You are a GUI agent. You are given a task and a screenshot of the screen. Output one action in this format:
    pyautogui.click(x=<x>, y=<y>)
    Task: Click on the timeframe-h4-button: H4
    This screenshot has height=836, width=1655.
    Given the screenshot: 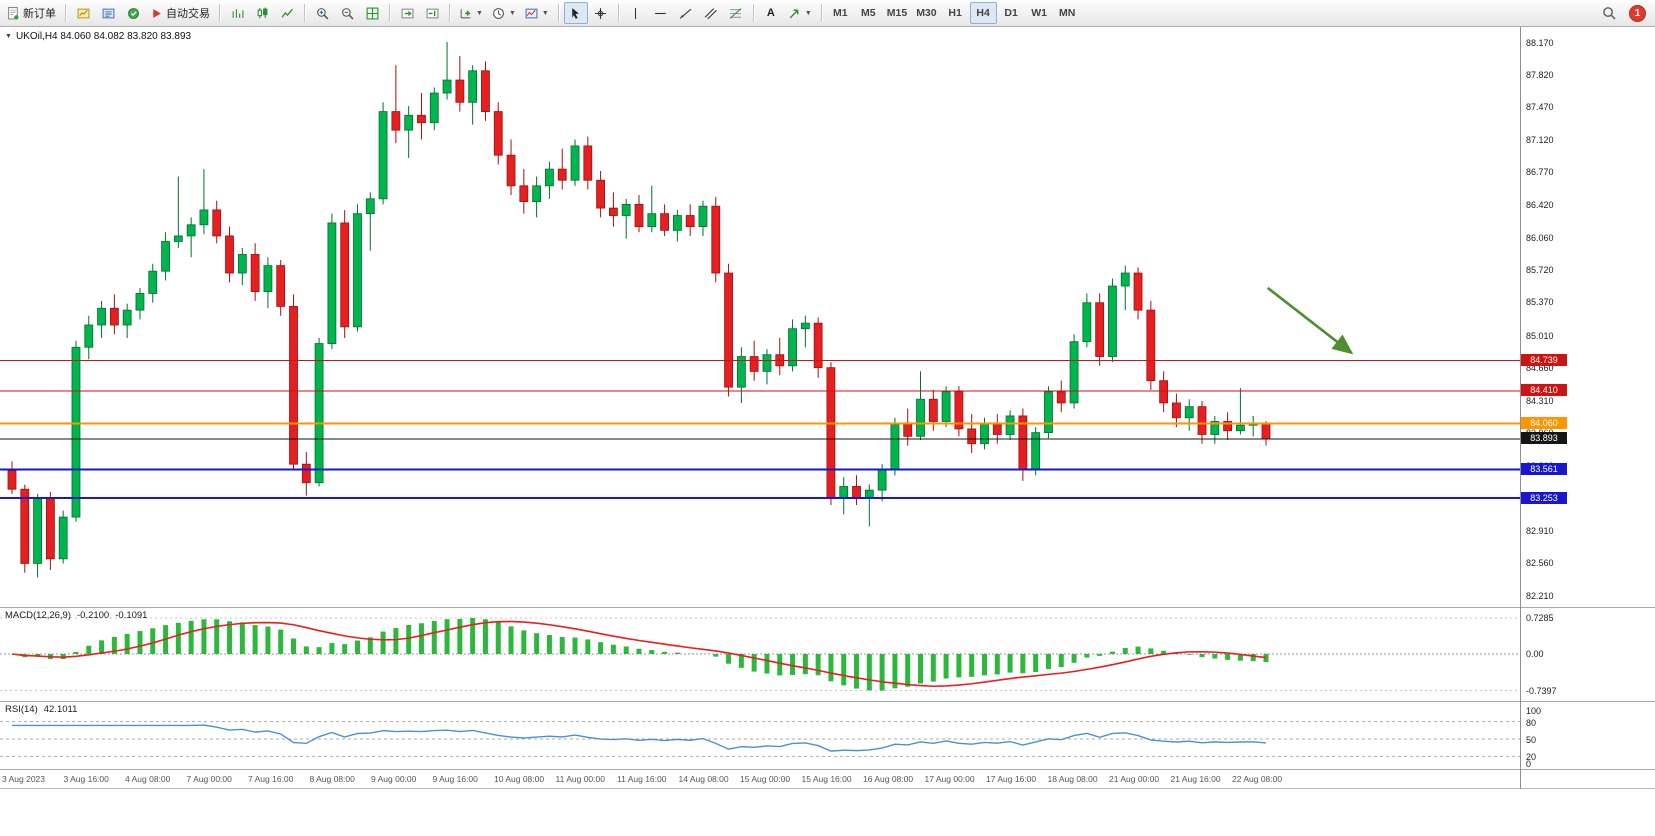 What is the action you would take?
    pyautogui.click(x=983, y=13)
    